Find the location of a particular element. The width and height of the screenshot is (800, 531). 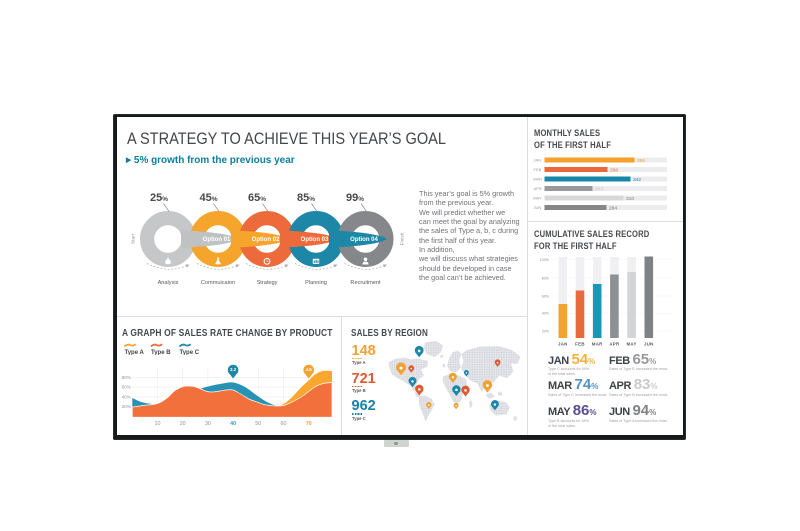

svg-text: 100% is located at coordinates (545, 260).